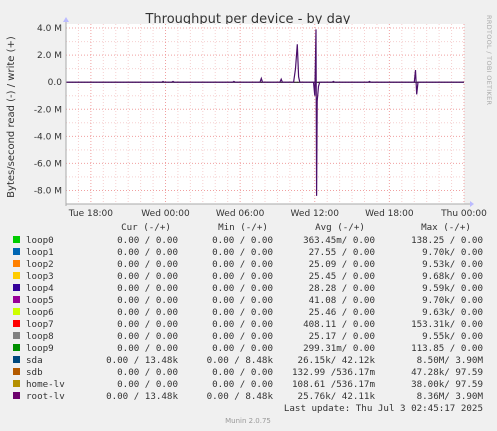 This screenshot has height=431, width=497. I want to click on x-tick-label: Wed 00:00, so click(165, 214).